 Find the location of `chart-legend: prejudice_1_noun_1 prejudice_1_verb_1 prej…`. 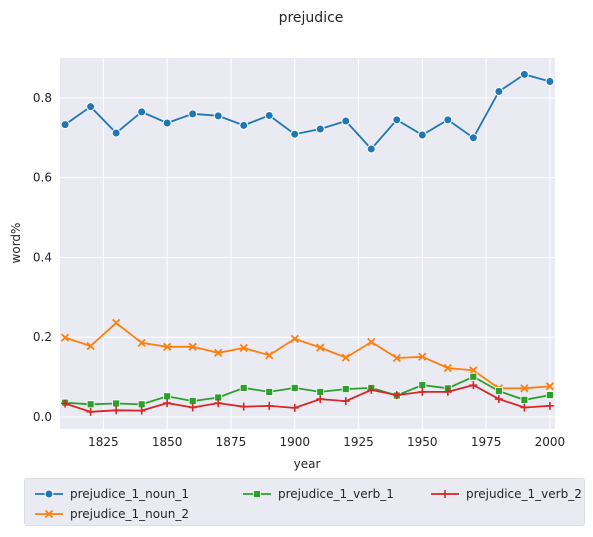

chart-legend: prejudice_1_noun_1 prejudice_1_verb_1 prej… is located at coordinates (304, 502).